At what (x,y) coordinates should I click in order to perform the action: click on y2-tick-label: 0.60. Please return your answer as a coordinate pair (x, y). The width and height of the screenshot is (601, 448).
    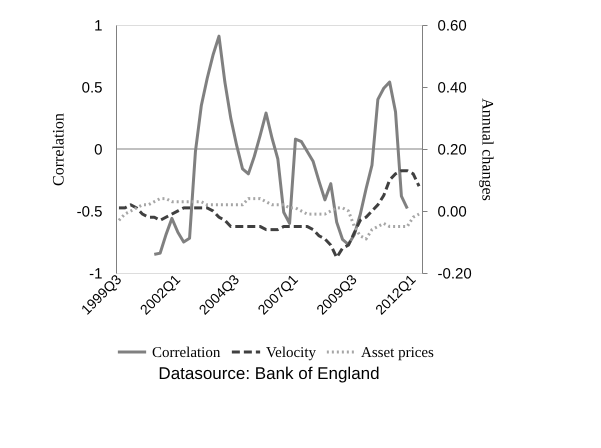
    Looking at the image, I should click on (452, 26).